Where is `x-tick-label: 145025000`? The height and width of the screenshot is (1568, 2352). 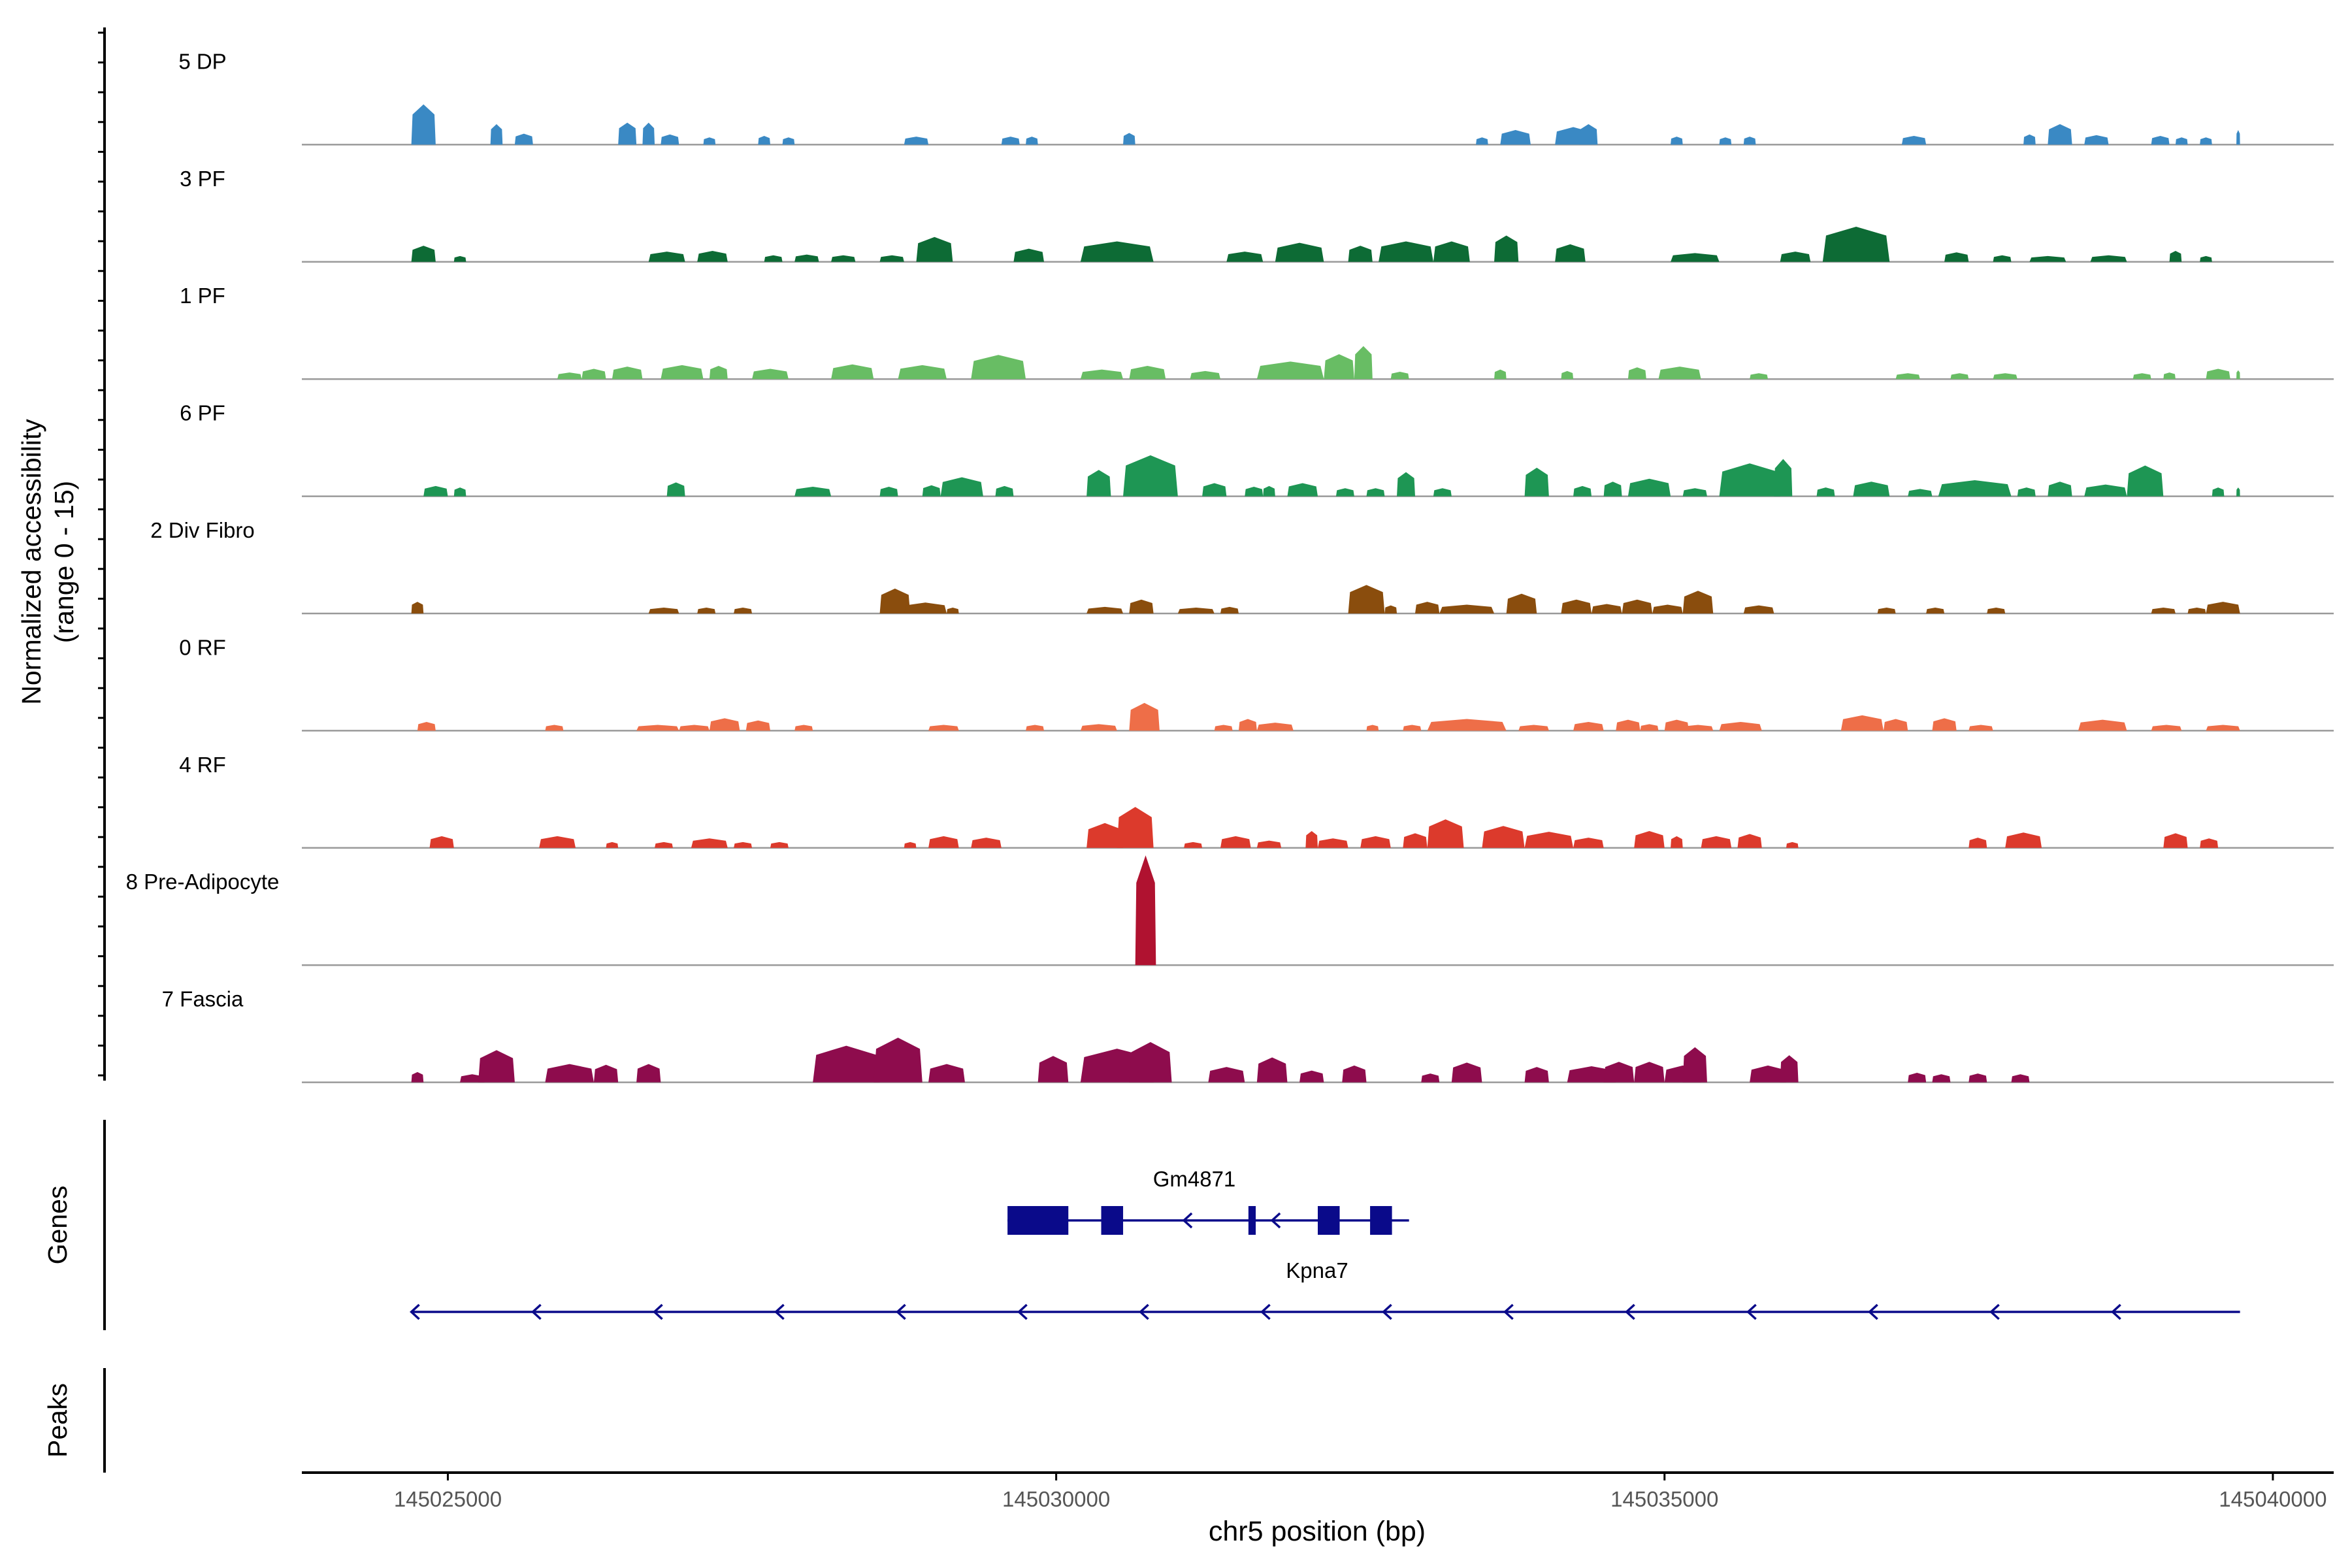 x-tick-label: 145025000 is located at coordinates (448, 1499).